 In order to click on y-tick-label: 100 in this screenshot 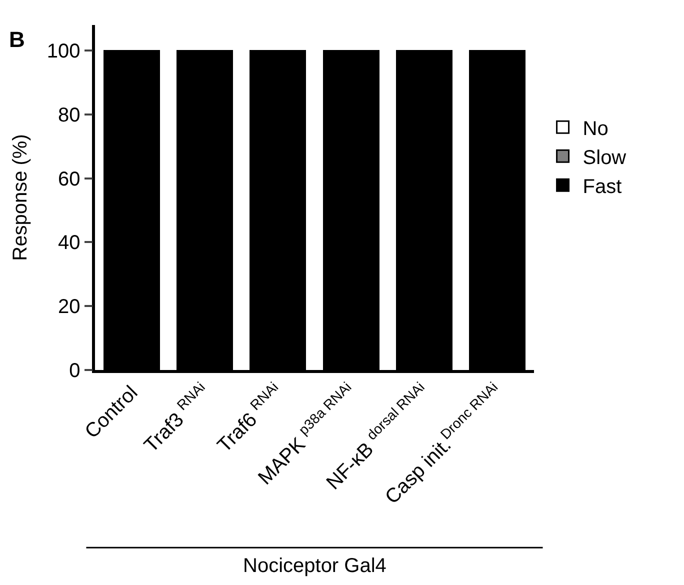, I will do `click(63, 51)`.